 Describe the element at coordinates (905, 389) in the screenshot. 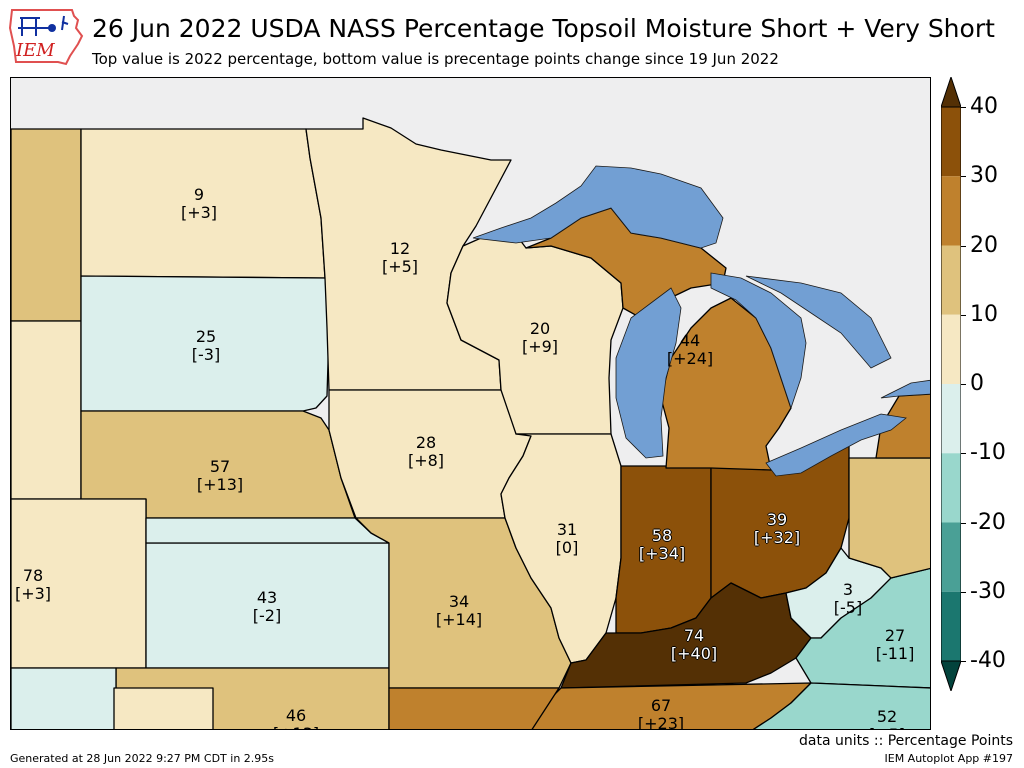

I see `lake-ontario` at that location.